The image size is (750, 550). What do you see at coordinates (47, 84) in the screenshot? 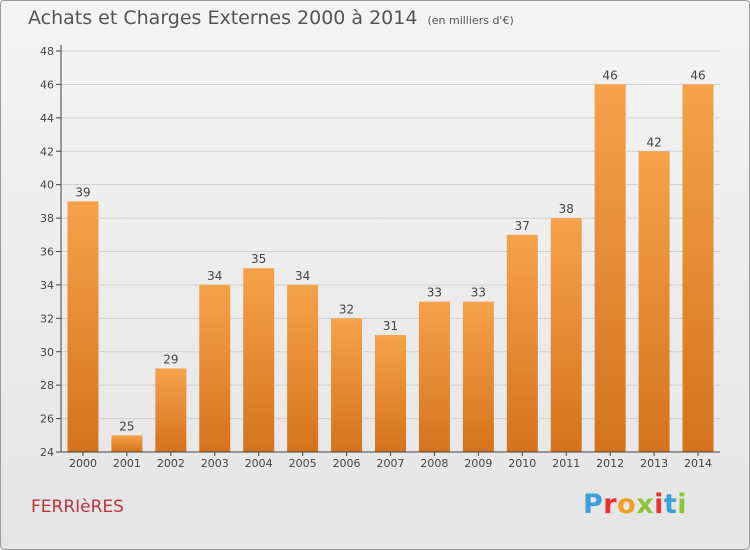
I see `y-tick-label: 46` at bounding box center [47, 84].